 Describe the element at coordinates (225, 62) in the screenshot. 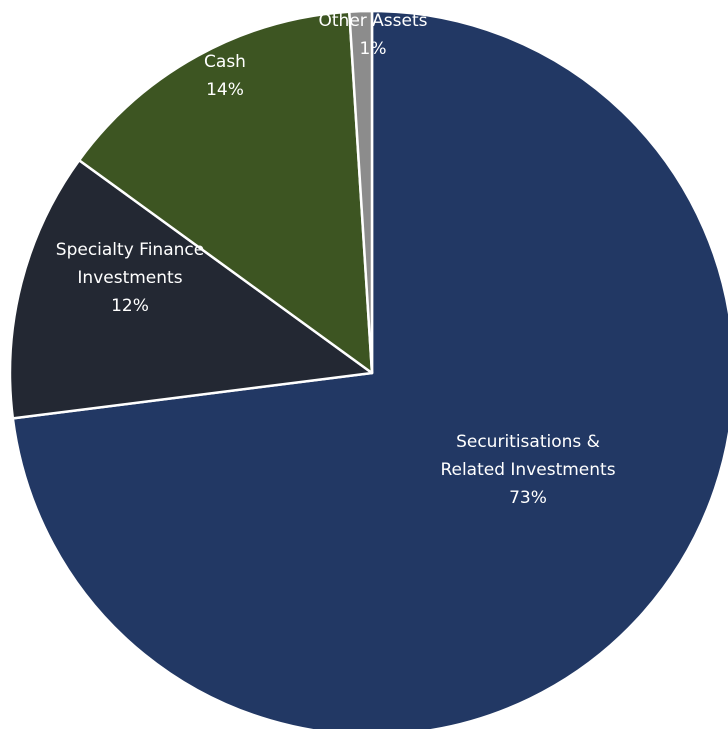

I see `pie-category-label: Cash` at that location.